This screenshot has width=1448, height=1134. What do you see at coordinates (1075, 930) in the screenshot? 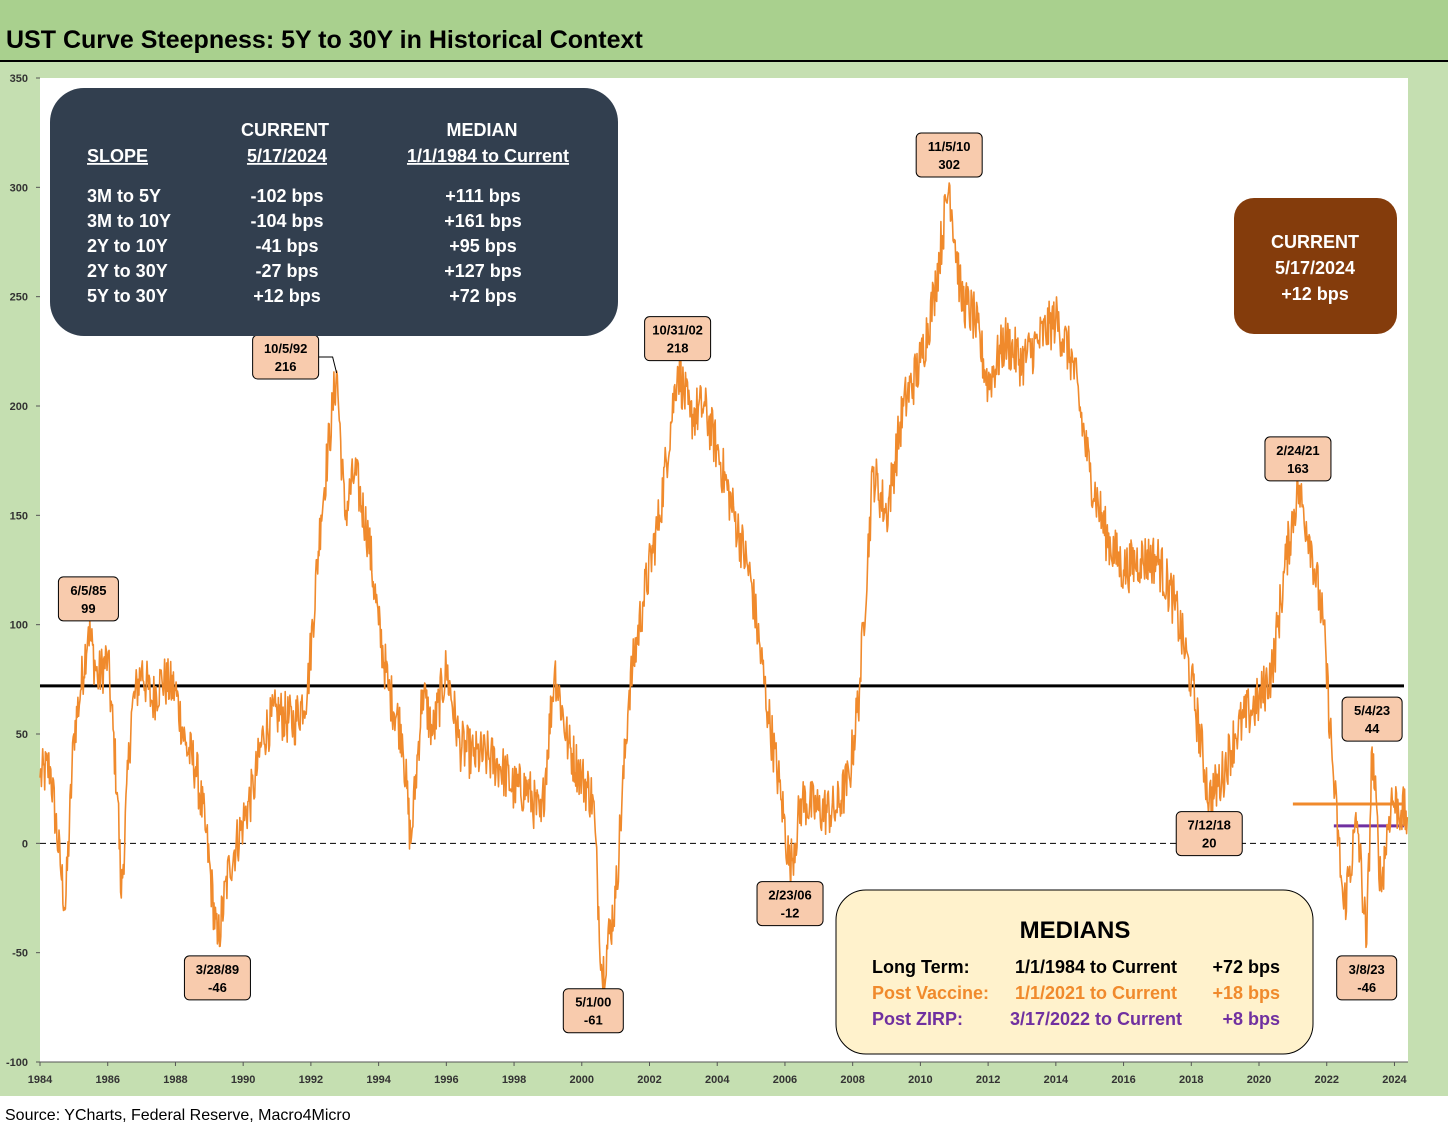
I see `medians-box-title: MEDIANS` at bounding box center [1075, 930].